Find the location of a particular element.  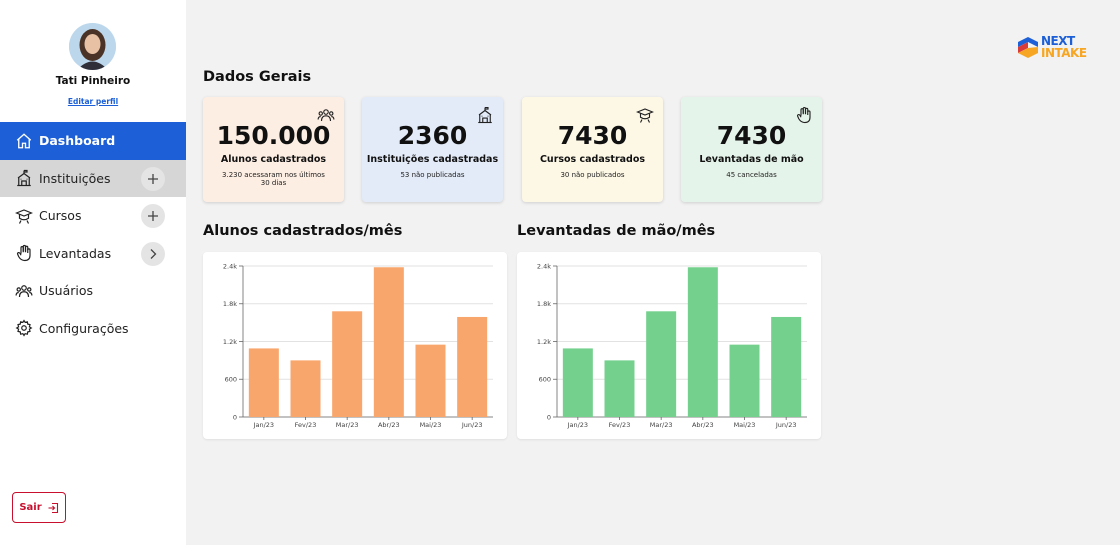

sidebar-nav: Dashboard Instituições Cursos Levanta is located at coordinates (93, 234).